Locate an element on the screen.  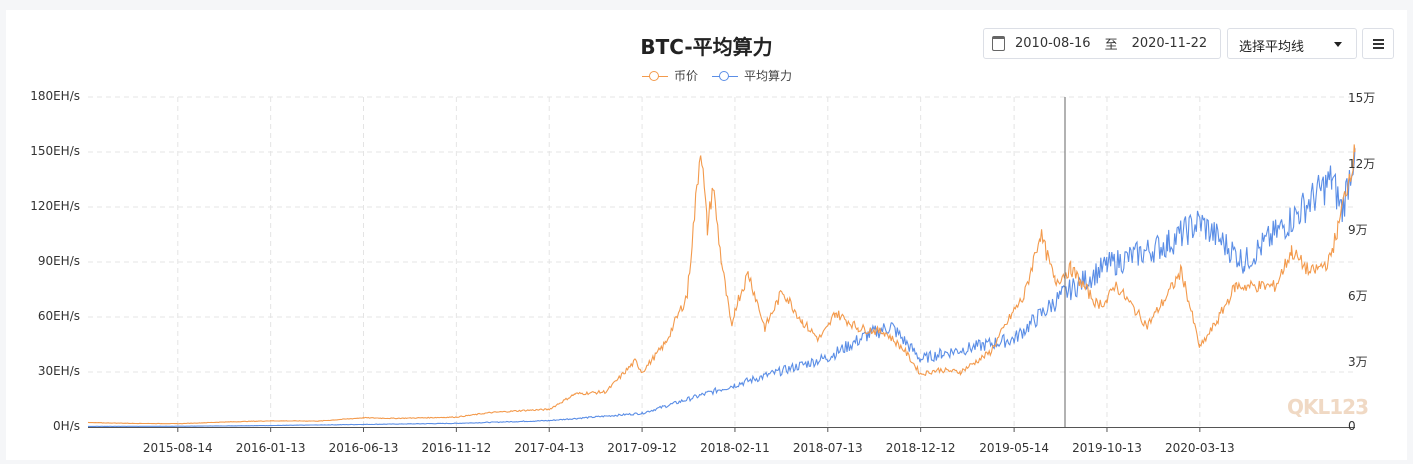
legend-hashrate-label: 平均算力 is located at coordinates (768, 76).